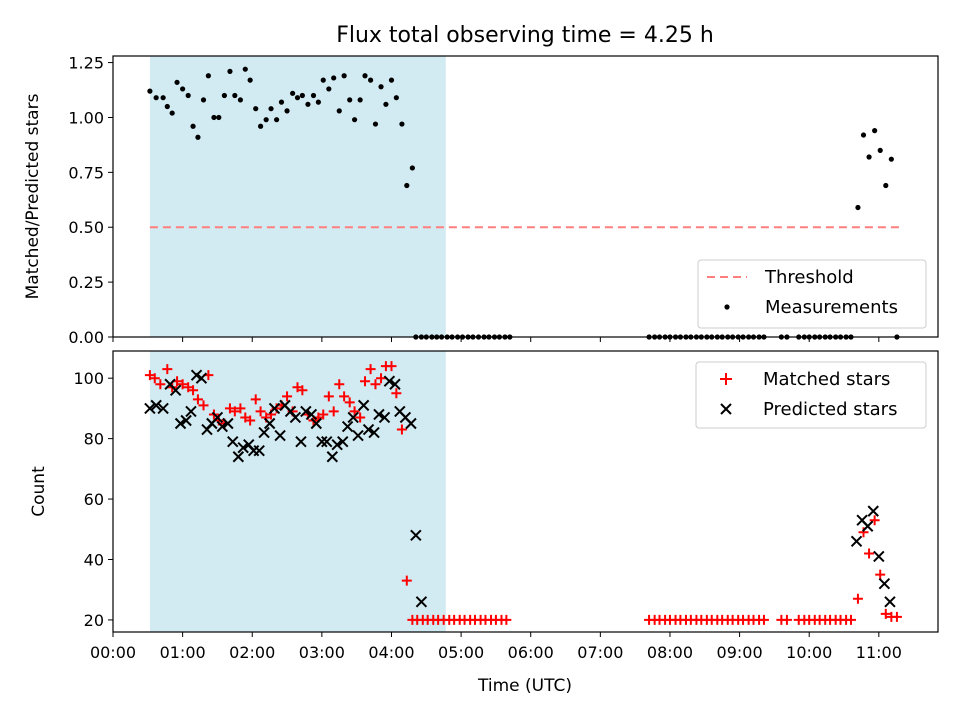 This screenshot has height=720, width=960. What do you see at coordinates (113, 652) in the screenshot?
I see `x-tick-label: 00:00` at bounding box center [113, 652].